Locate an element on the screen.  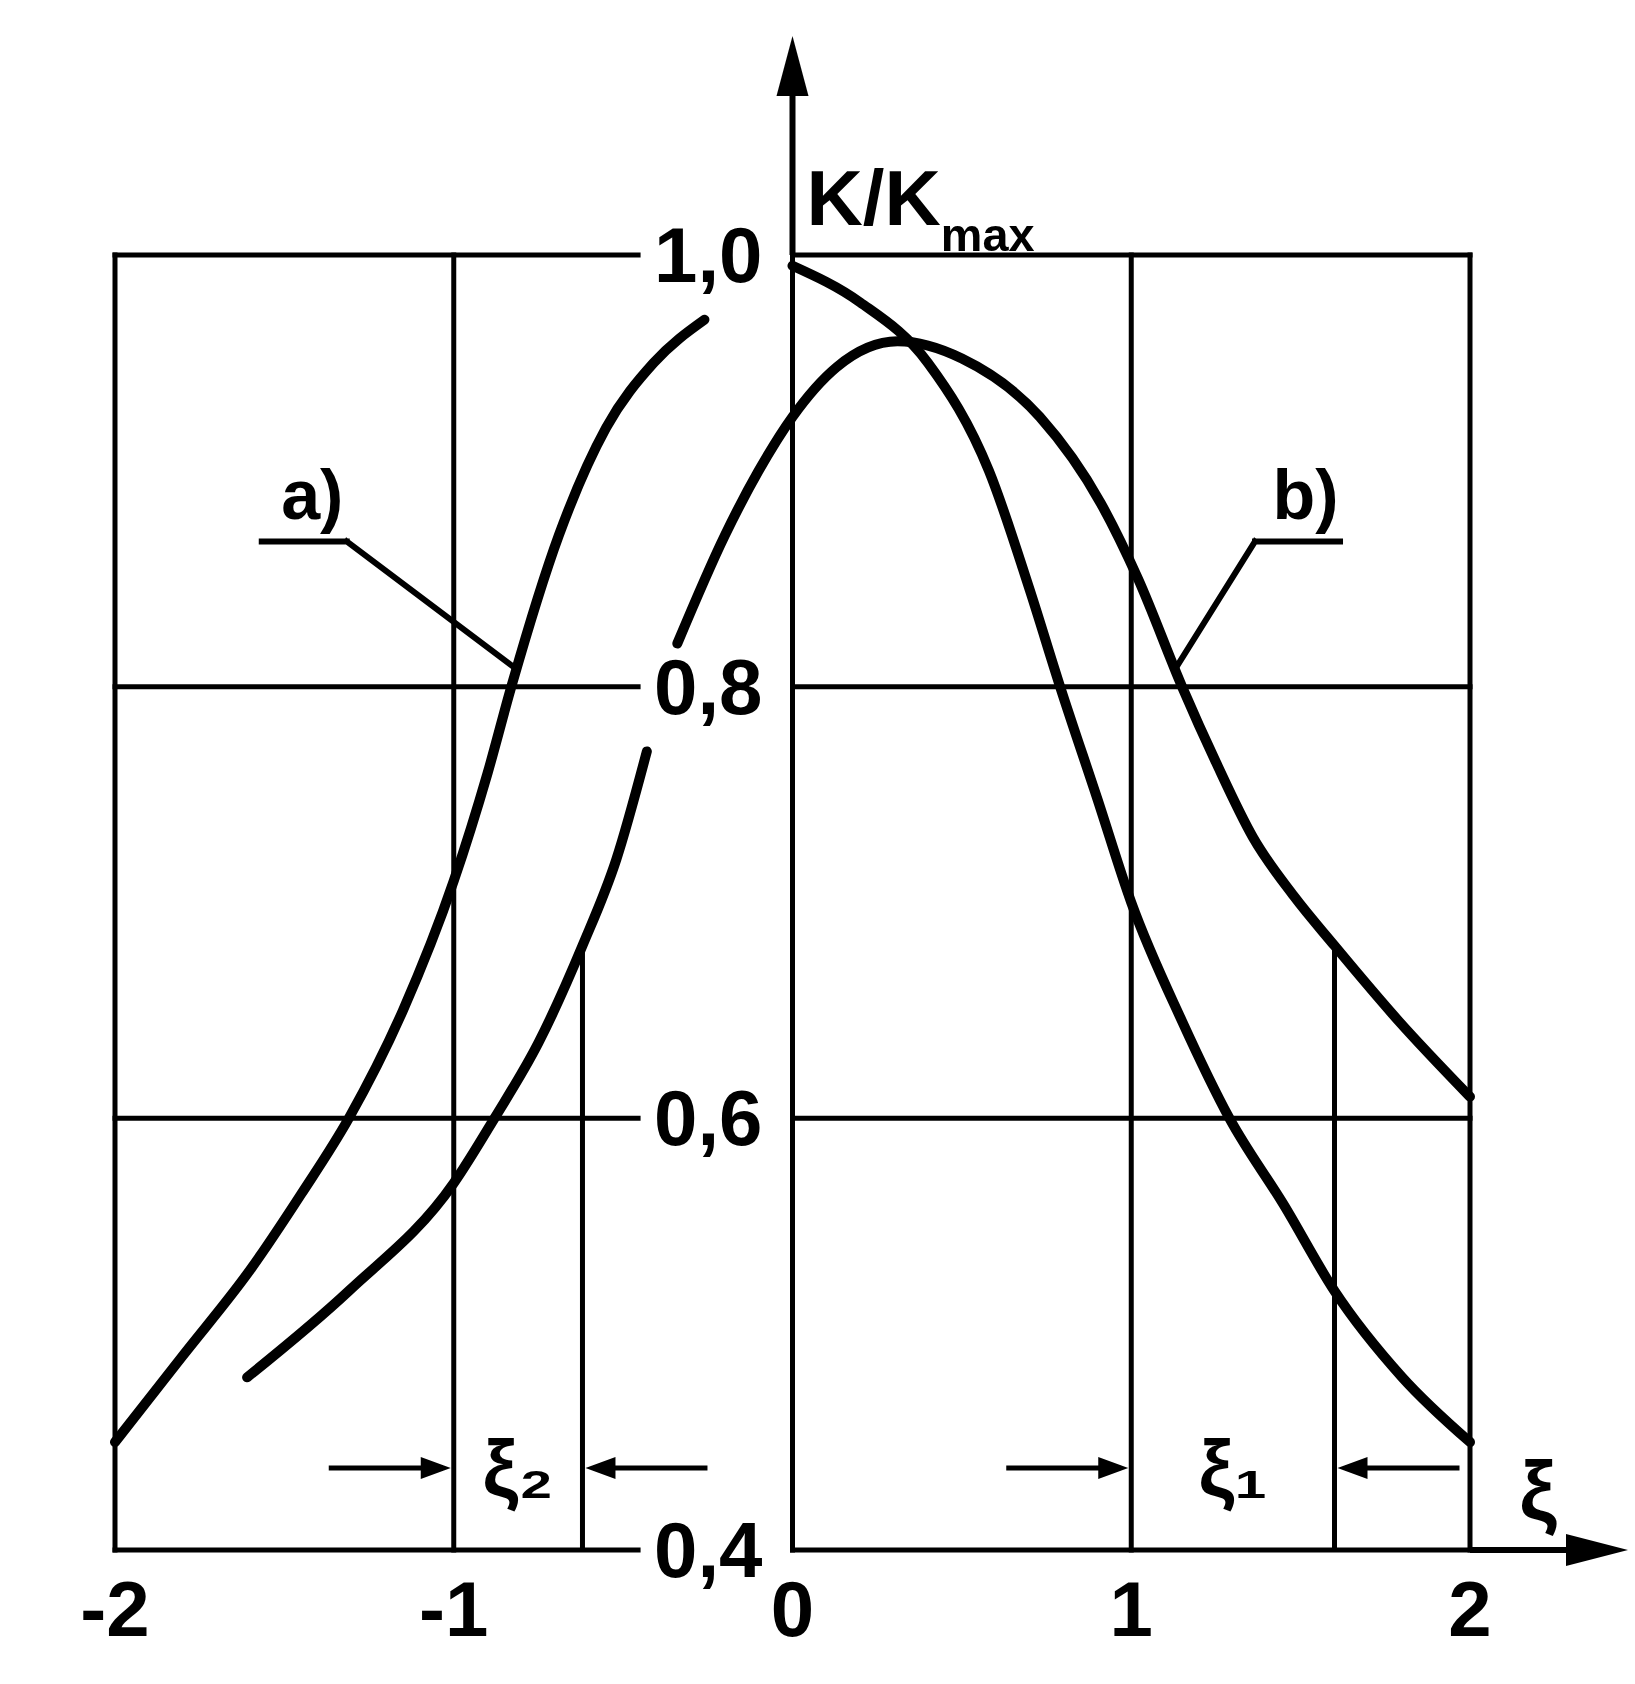
y-tick-label: 0,8 is located at coordinates (708, 686).